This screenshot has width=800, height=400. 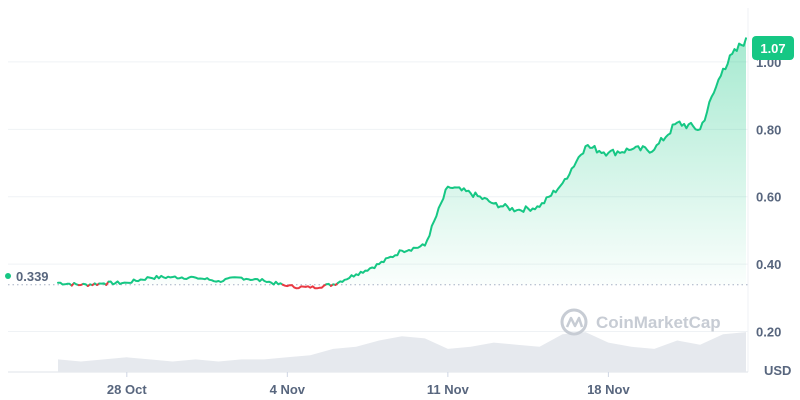 I want to click on baseline-label: 0.339, so click(x=32, y=276).